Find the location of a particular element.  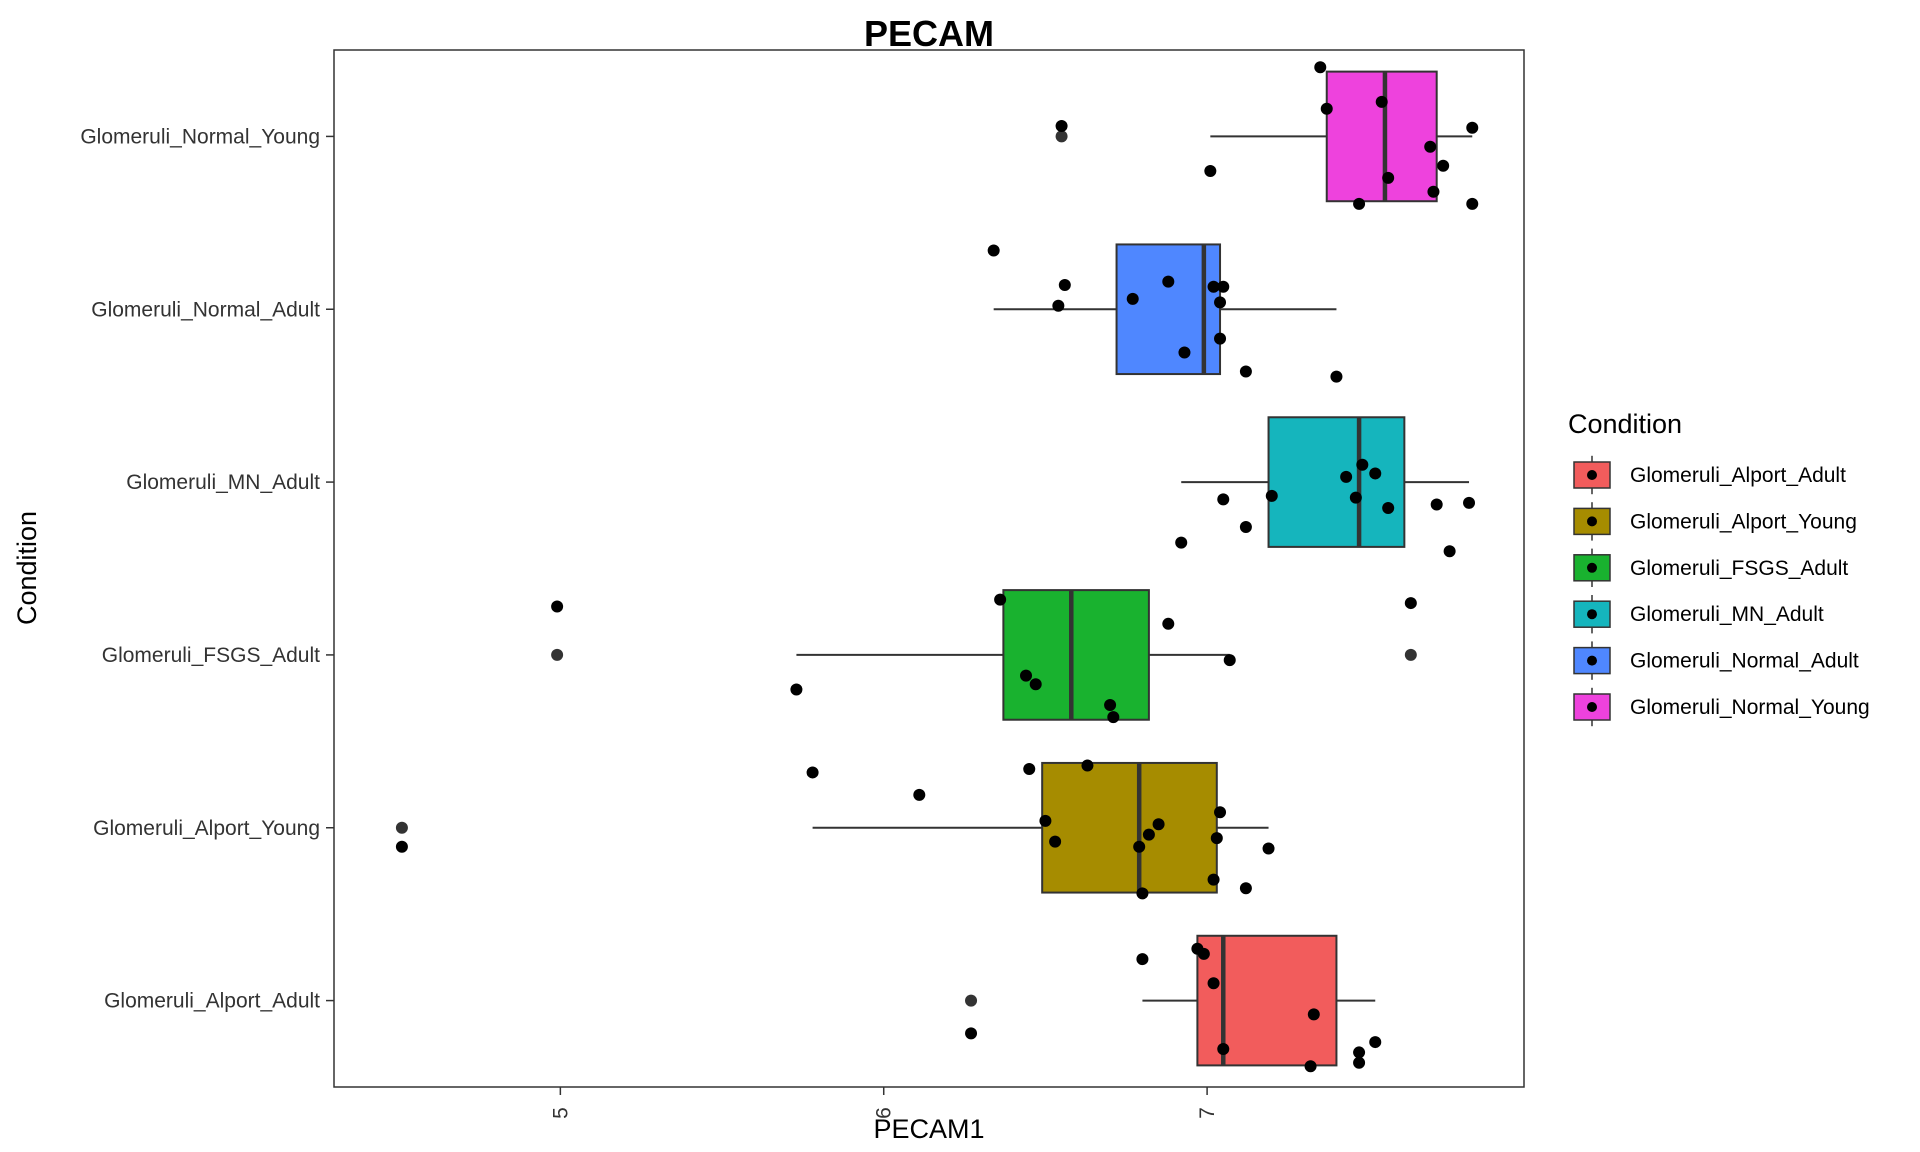

x-tick-label-6: 6 is located at coordinates (884, 1113).